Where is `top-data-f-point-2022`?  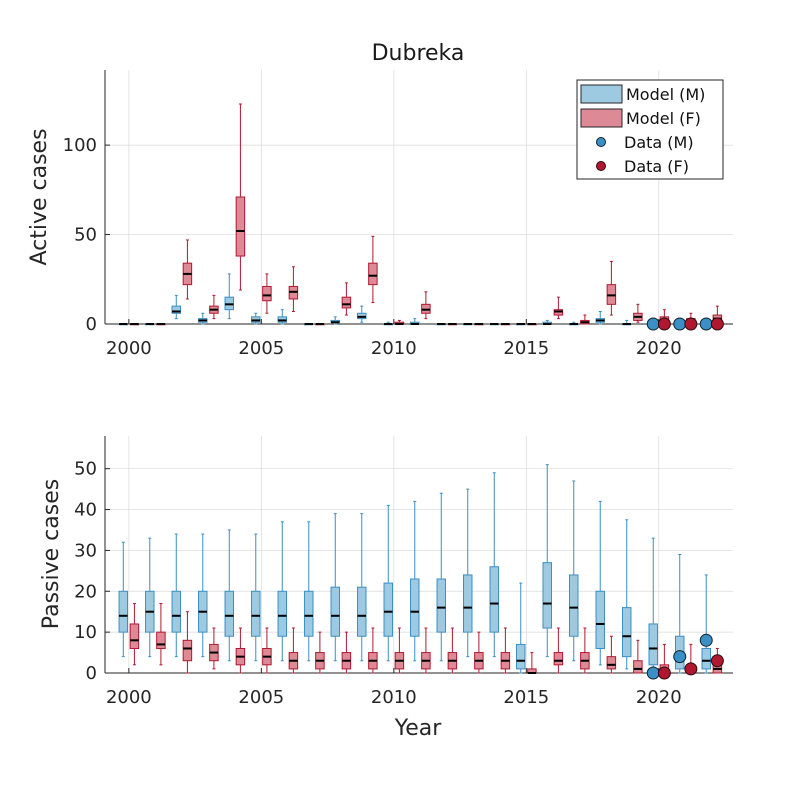 top-data-f-point-2022 is located at coordinates (717, 324).